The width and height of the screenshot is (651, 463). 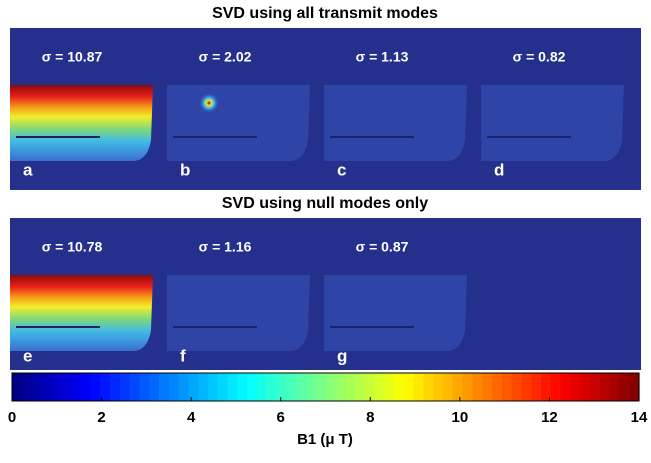 I want to click on panel-letter: g, so click(x=342, y=355).